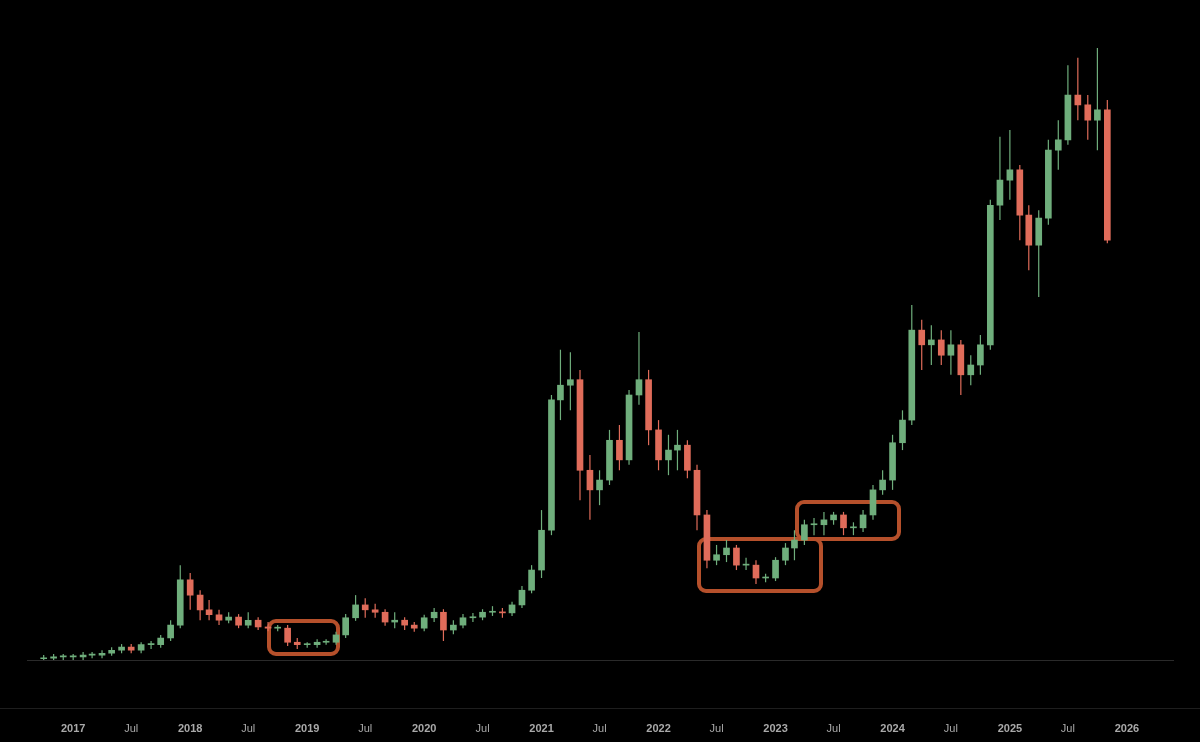 This screenshot has width=1200, height=742. Describe the element at coordinates (775, 727) in the screenshot. I see `x-tick-label: 2023` at that location.